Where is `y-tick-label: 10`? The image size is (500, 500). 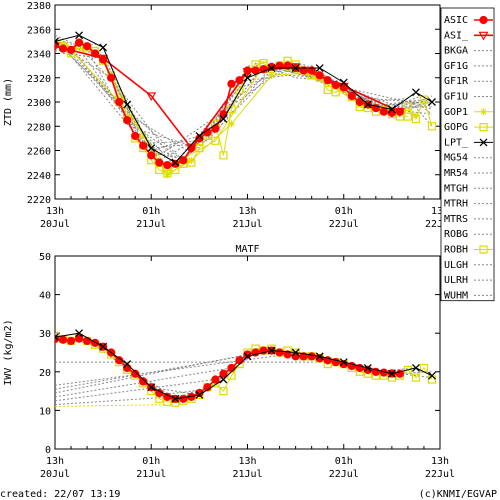 y-tick-label: 10 is located at coordinates (45, 411).